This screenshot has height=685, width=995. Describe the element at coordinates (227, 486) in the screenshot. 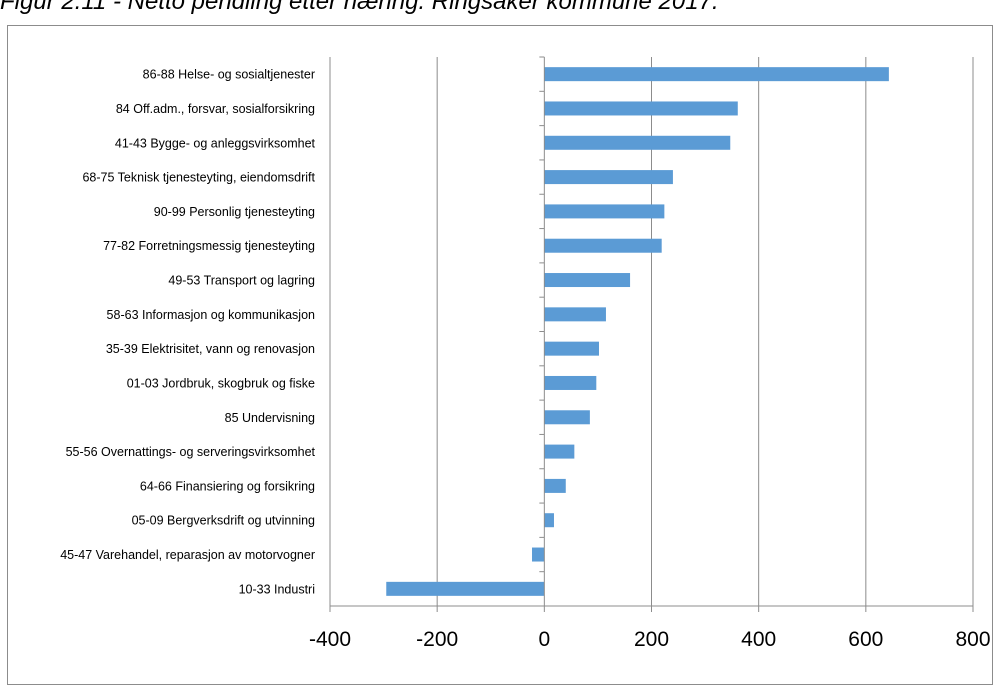

I see `category-label: 64-66 Finansiering og forsikring` at that location.